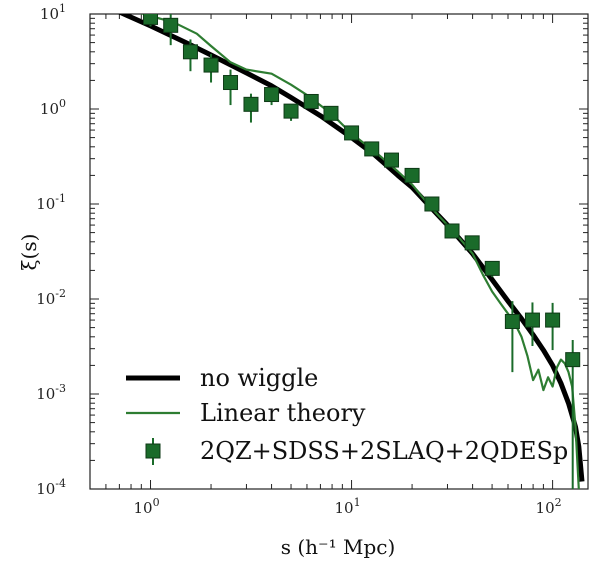 The image size is (606, 568). What do you see at coordinates (51, 202) in the screenshot?
I see `y-tick-label: 10⁻¹` at bounding box center [51, 202].